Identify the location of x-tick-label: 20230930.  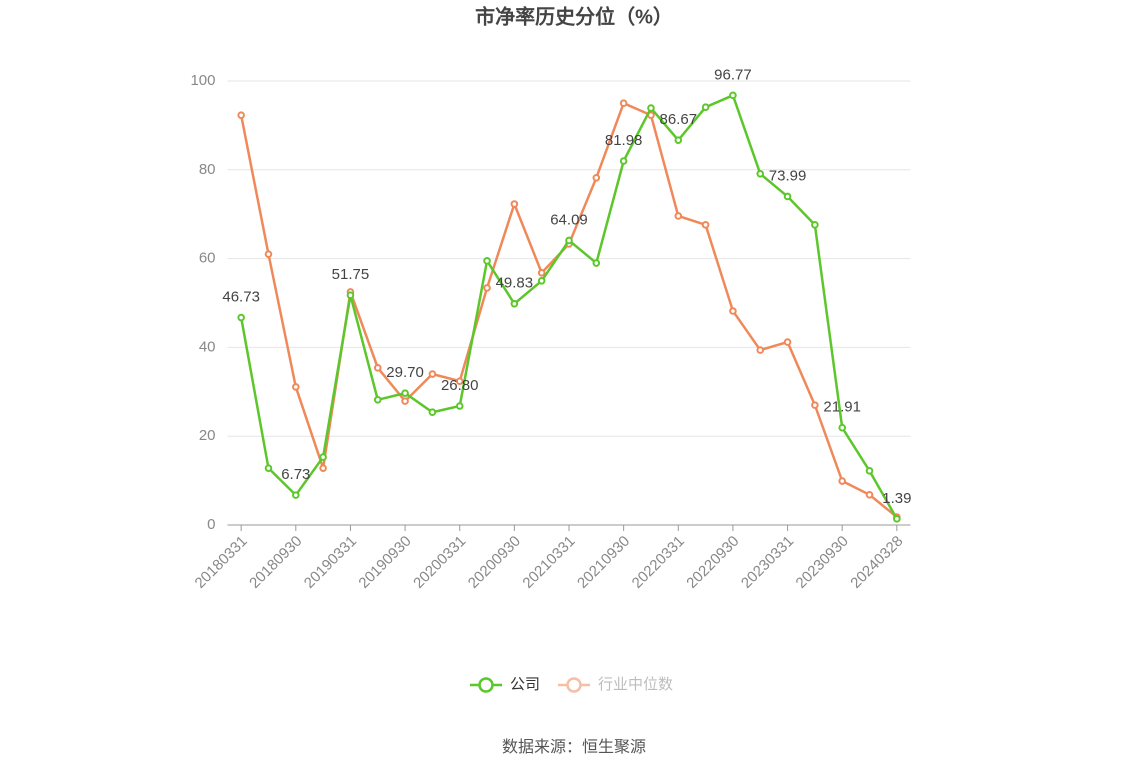
(822, 562).